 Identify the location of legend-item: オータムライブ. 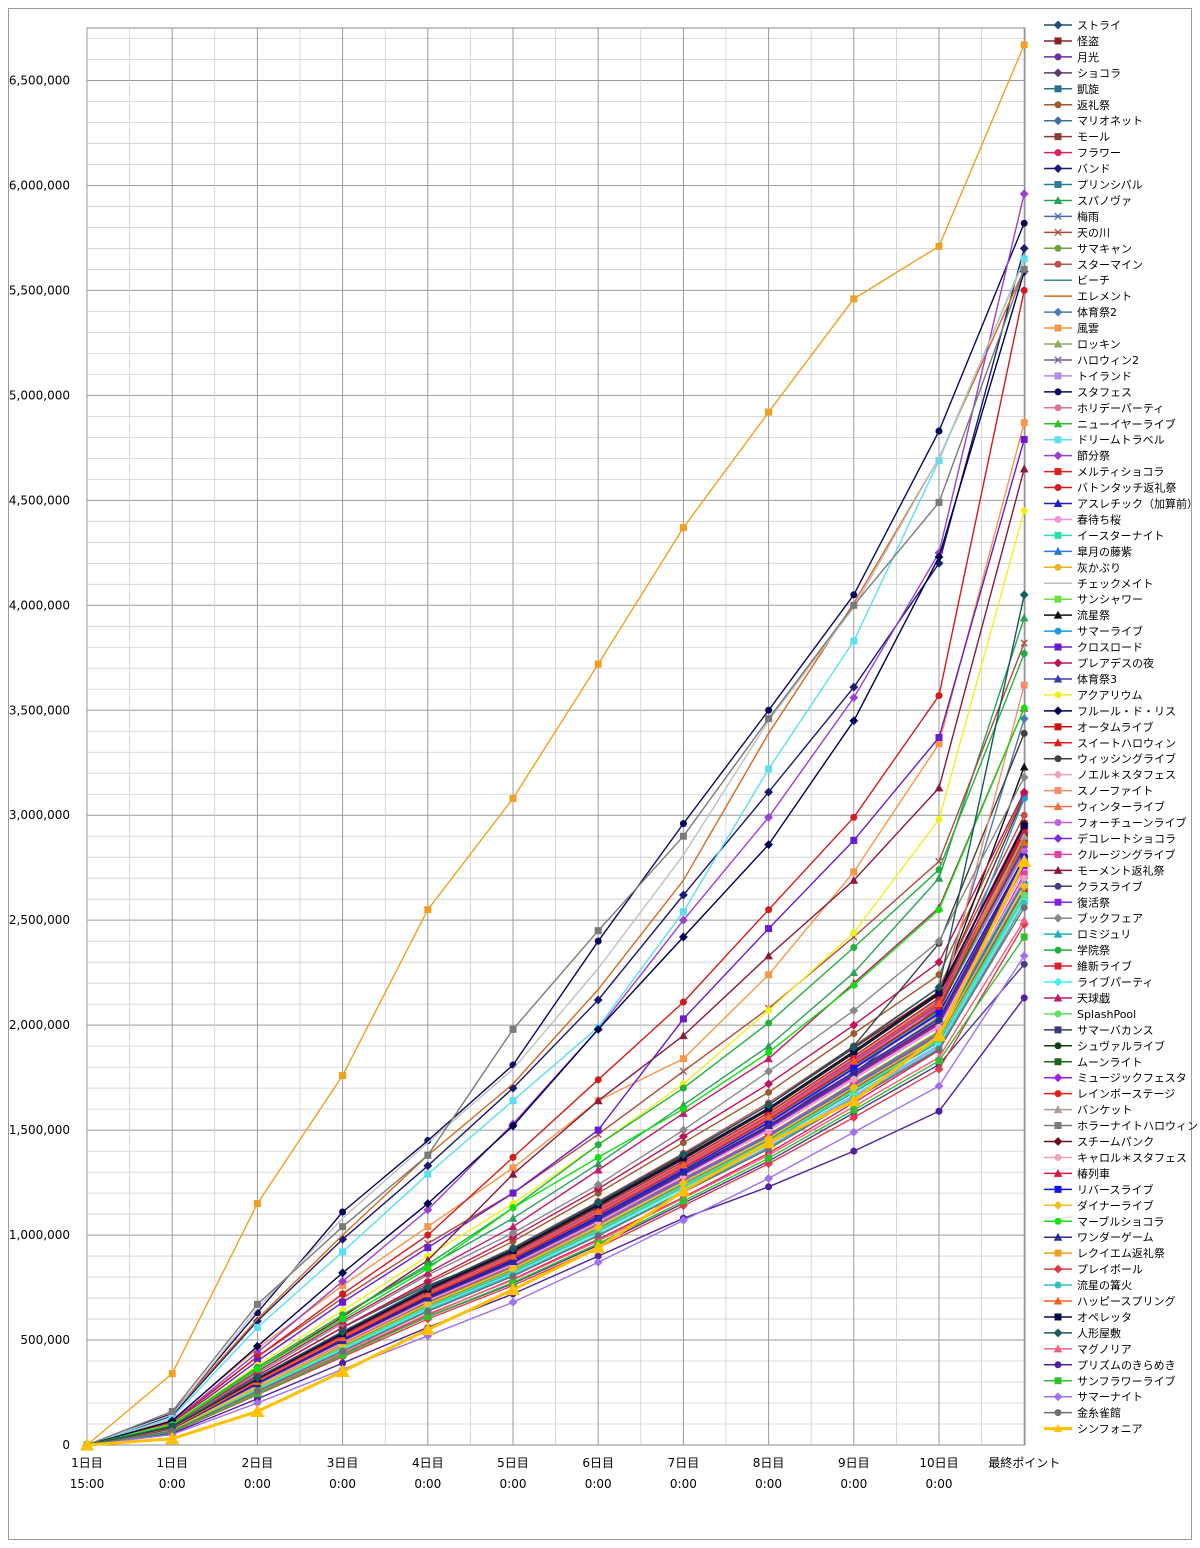
(1098, 727).